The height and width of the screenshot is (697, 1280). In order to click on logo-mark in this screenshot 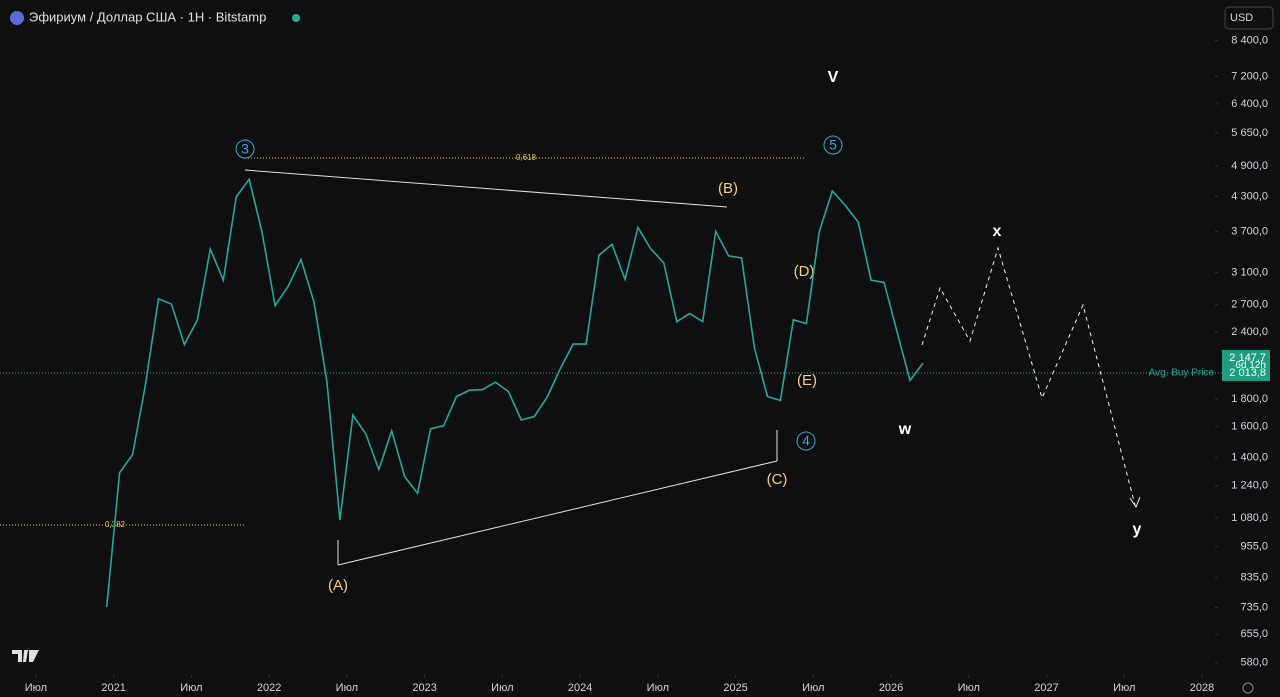, I will do `click(25, 656)`.